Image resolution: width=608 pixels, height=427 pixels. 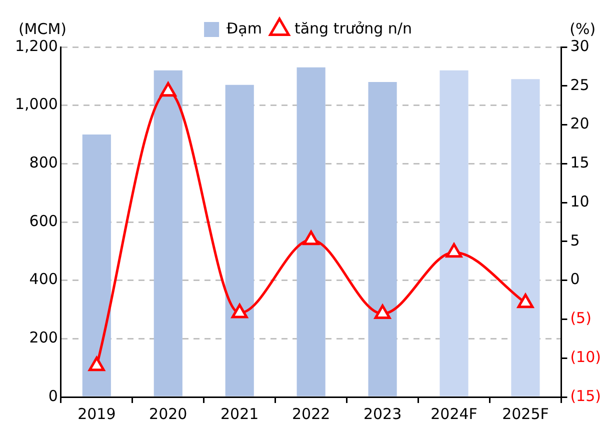 What do you see at coordinates (575, 279) in the screenshot?
I see `y2-tick-label: 0` at bounding box center [575, 279].